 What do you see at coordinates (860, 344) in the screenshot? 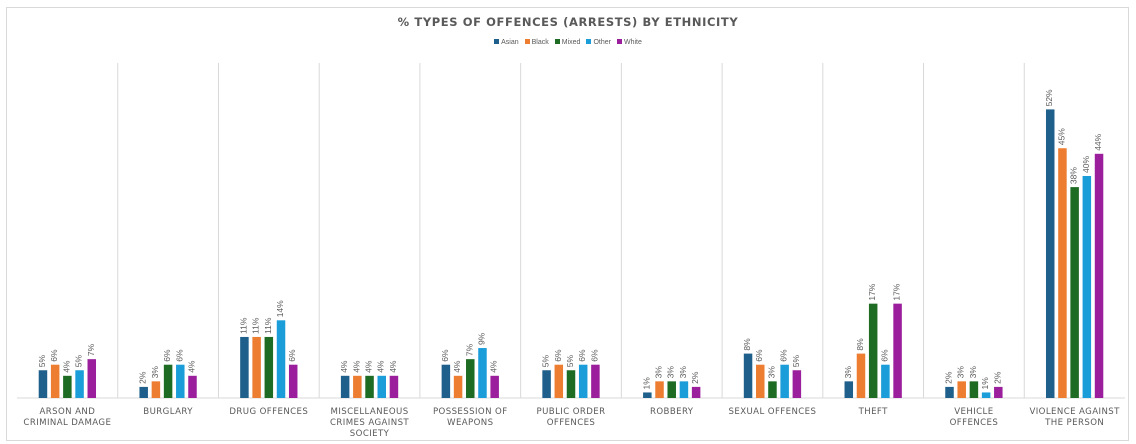
I see `data-label: 8%` at bounding box center [860, 344].